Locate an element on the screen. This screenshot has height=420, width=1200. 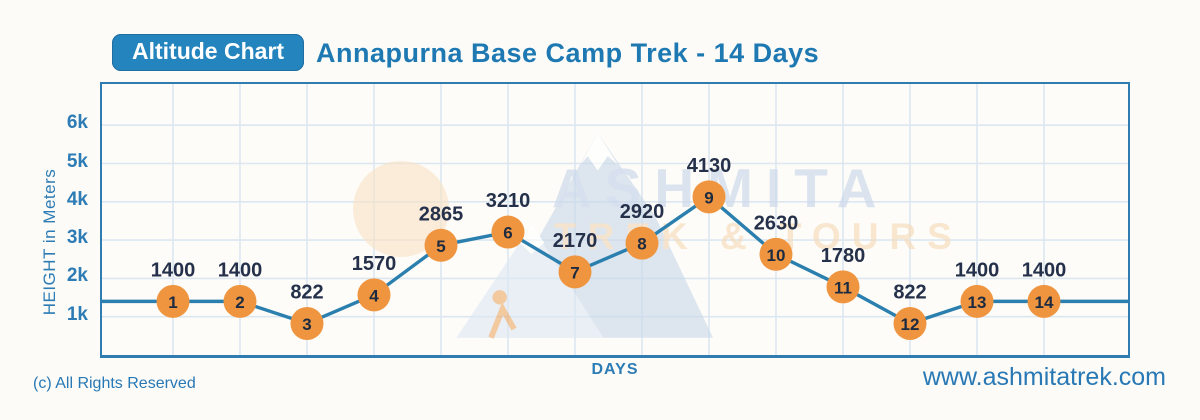
day-number-label: 7 is located at coordinates (574, 272).